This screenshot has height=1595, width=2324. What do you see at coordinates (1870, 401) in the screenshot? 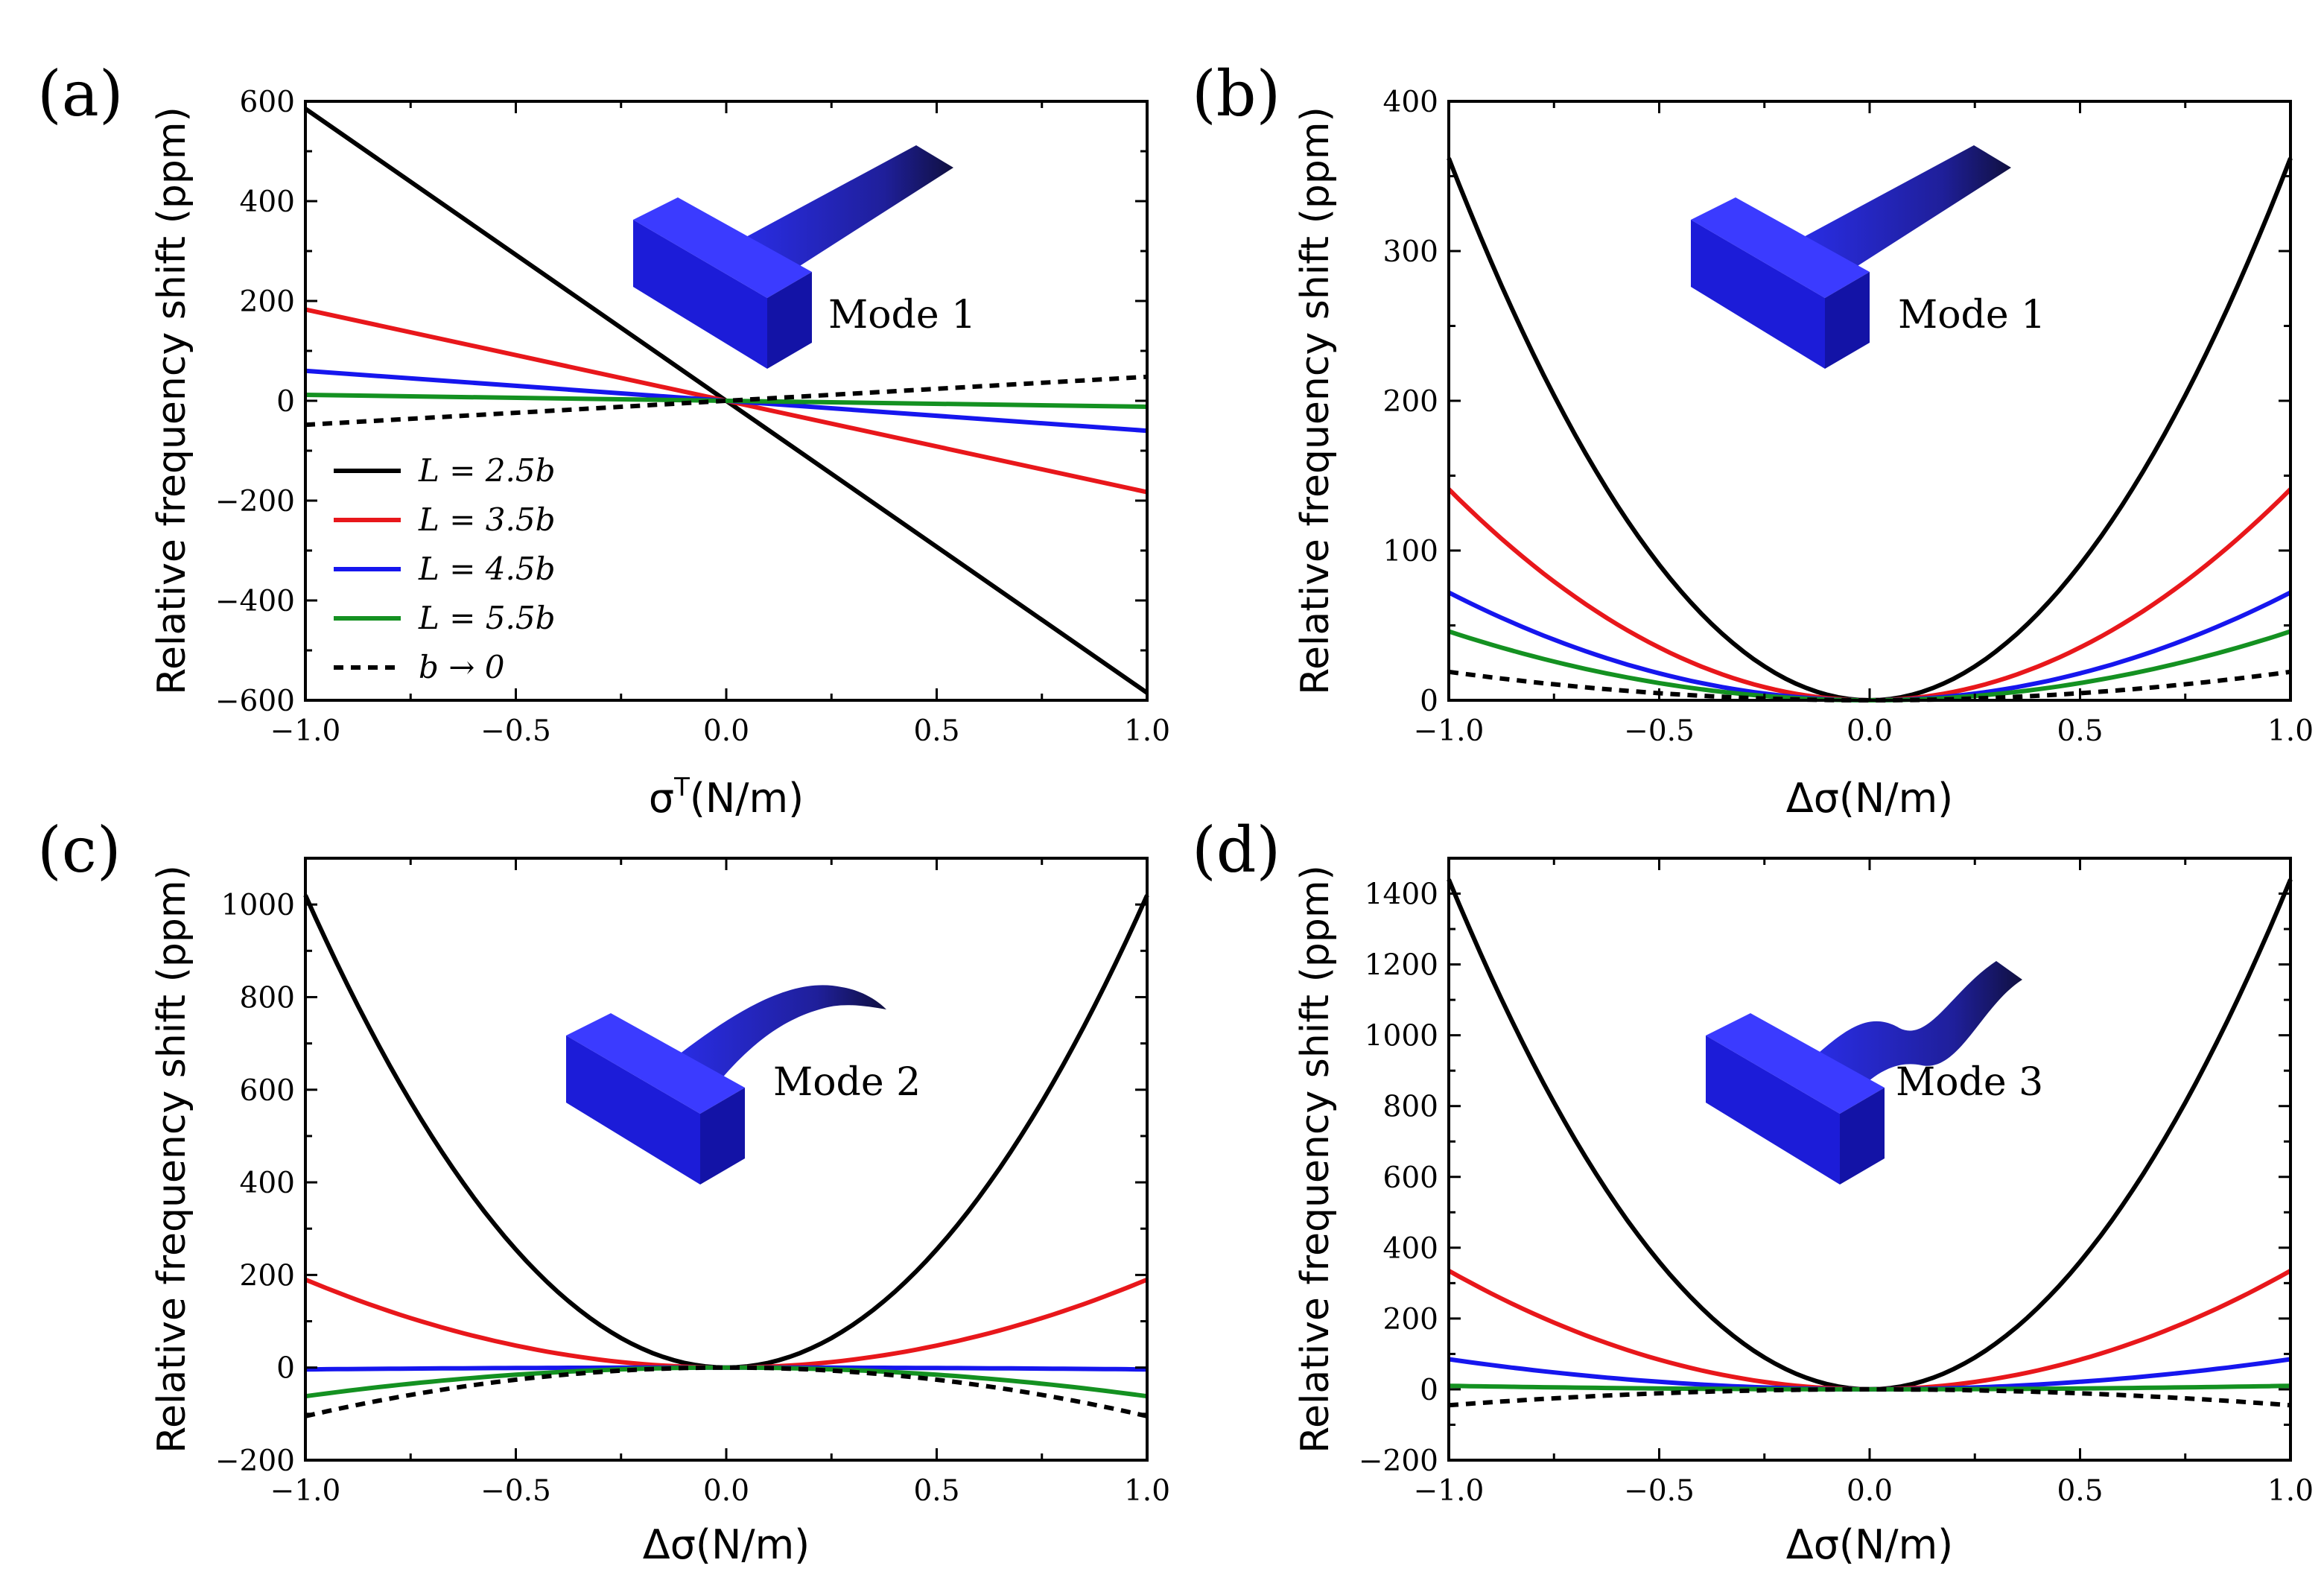
I see `plot-frame` at bounding box center [1870, 401].